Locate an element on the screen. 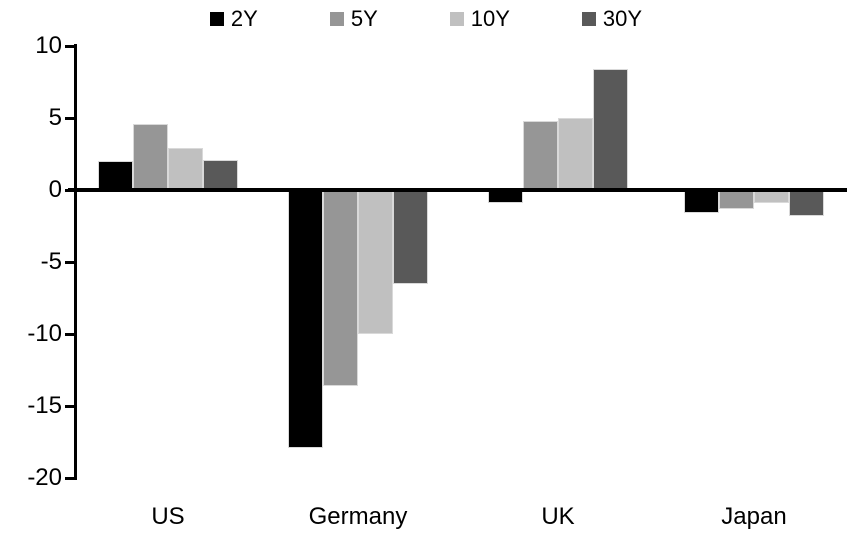  y-tick-label: -20 is located at coordinates (44, 477).